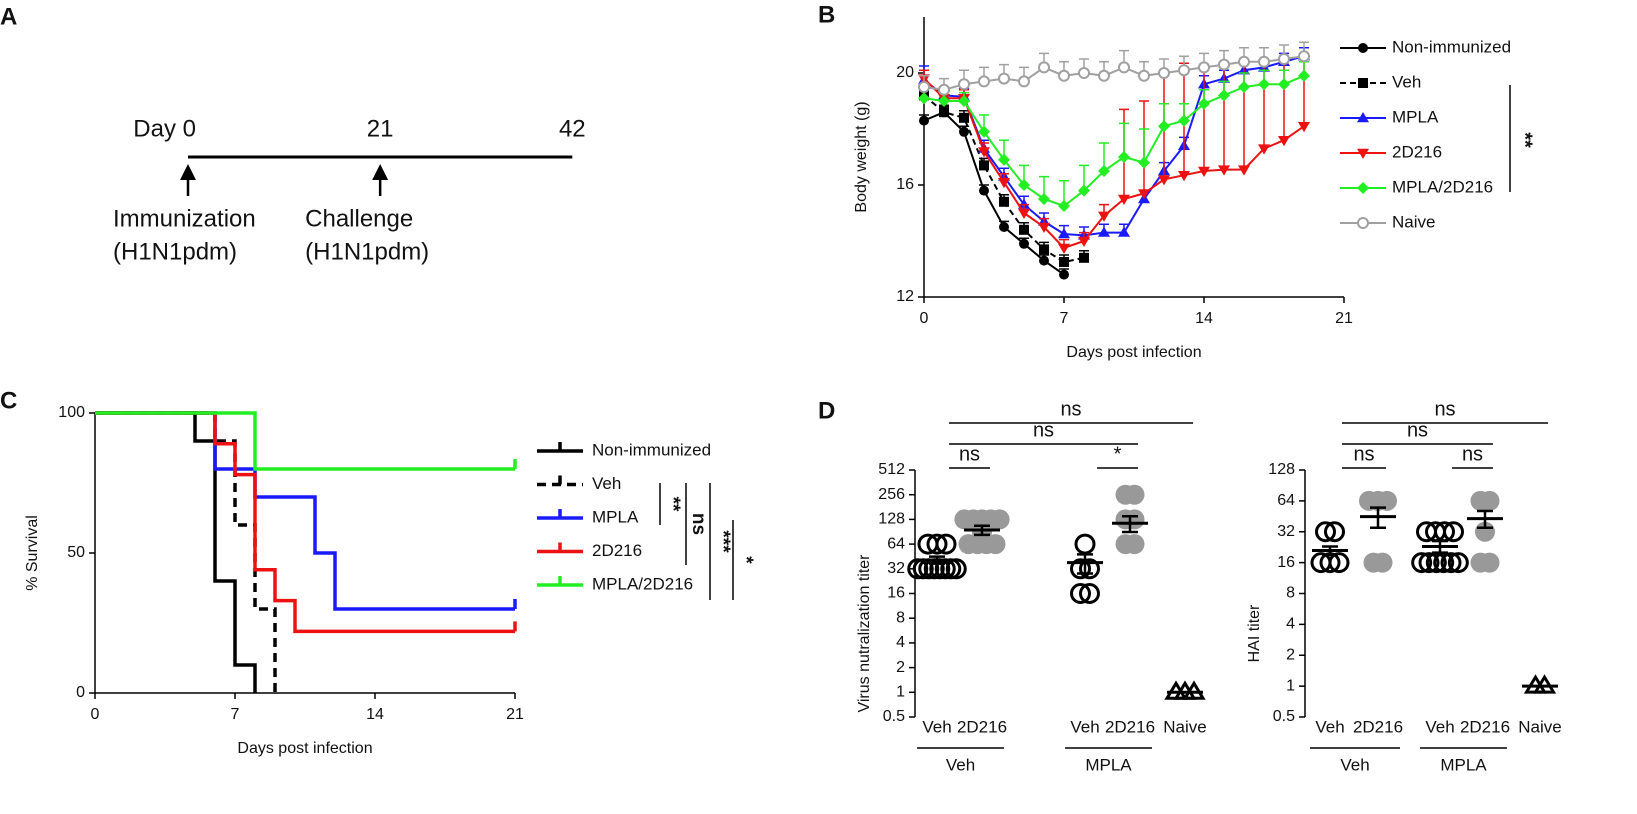  Describe the element at coordinates (380, 172) in the screenshot. I see `event-arrow-head` at that location.